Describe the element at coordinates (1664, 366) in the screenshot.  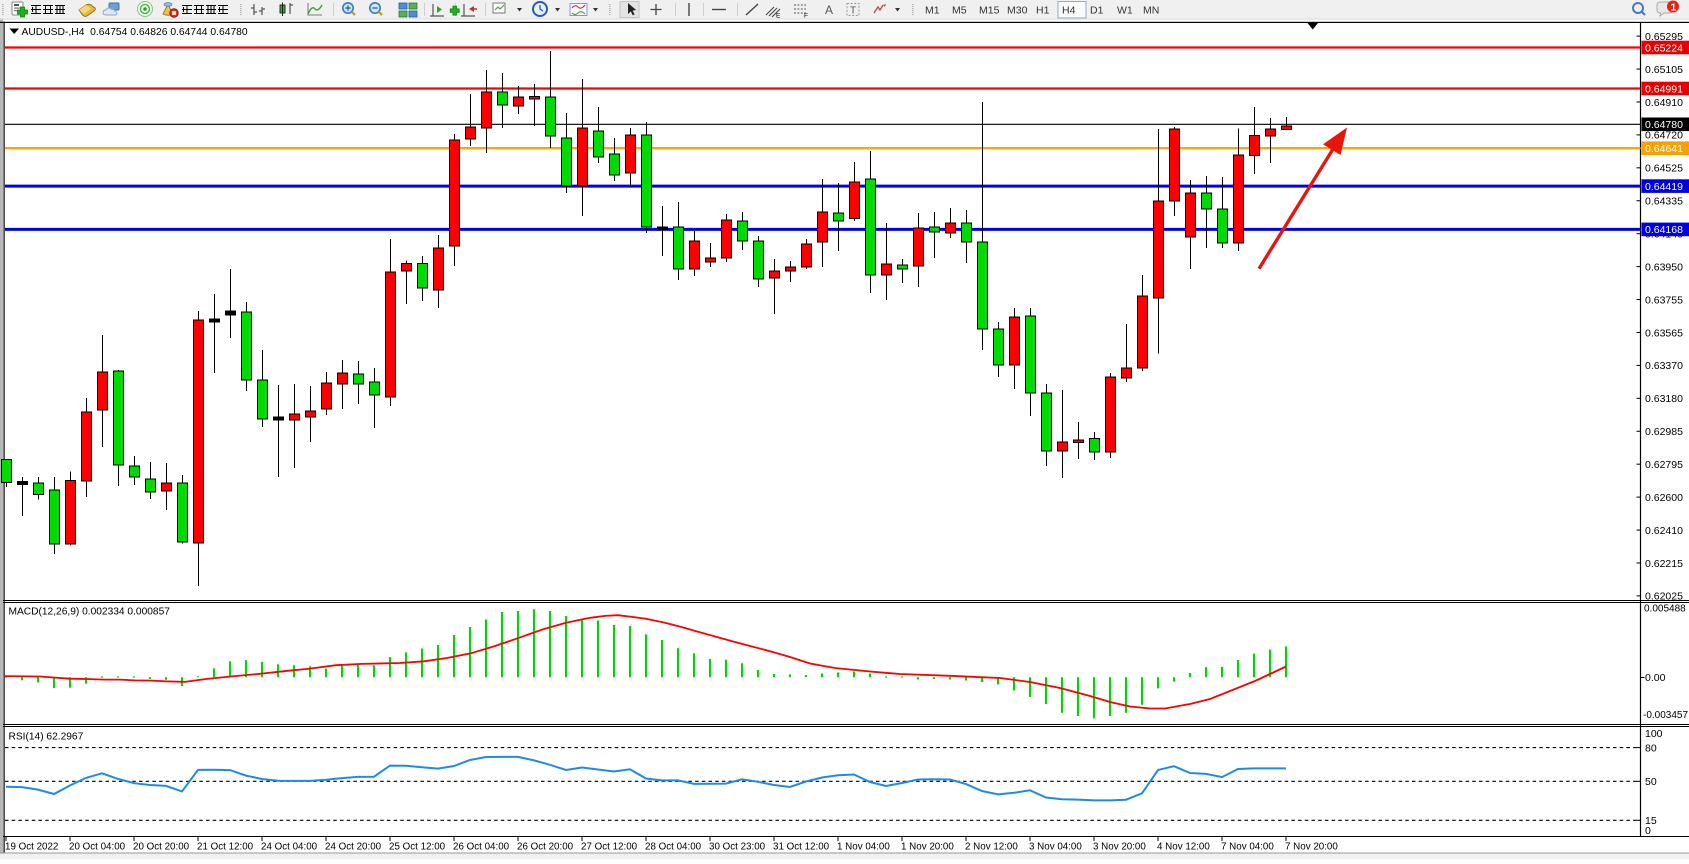
I see `svg-text: 0.63370` at that location.